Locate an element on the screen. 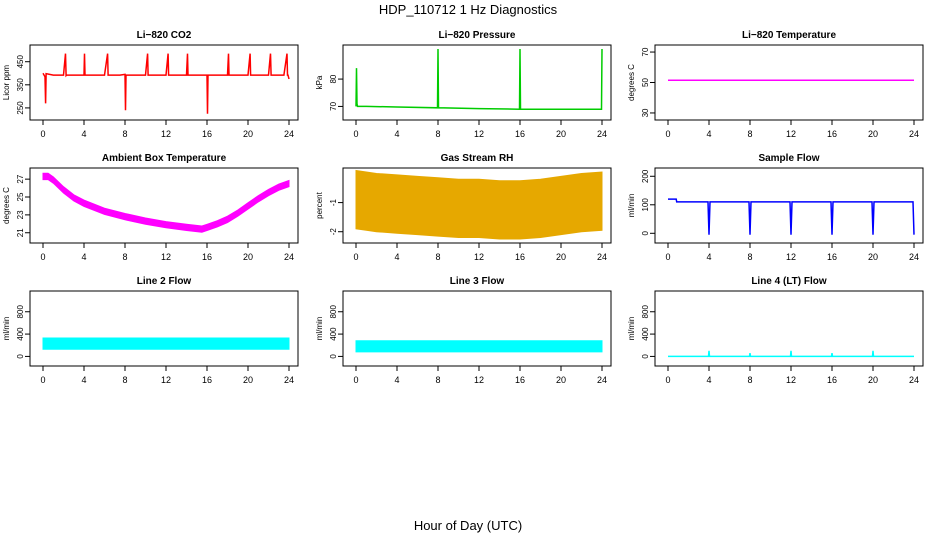 Image resolution: width=936 pixels, height=540 pixels. panel-4: Gas Stream RH percent 0 4 8 12 16 20 24 -2 -1 is located at coordinates (463, 207).